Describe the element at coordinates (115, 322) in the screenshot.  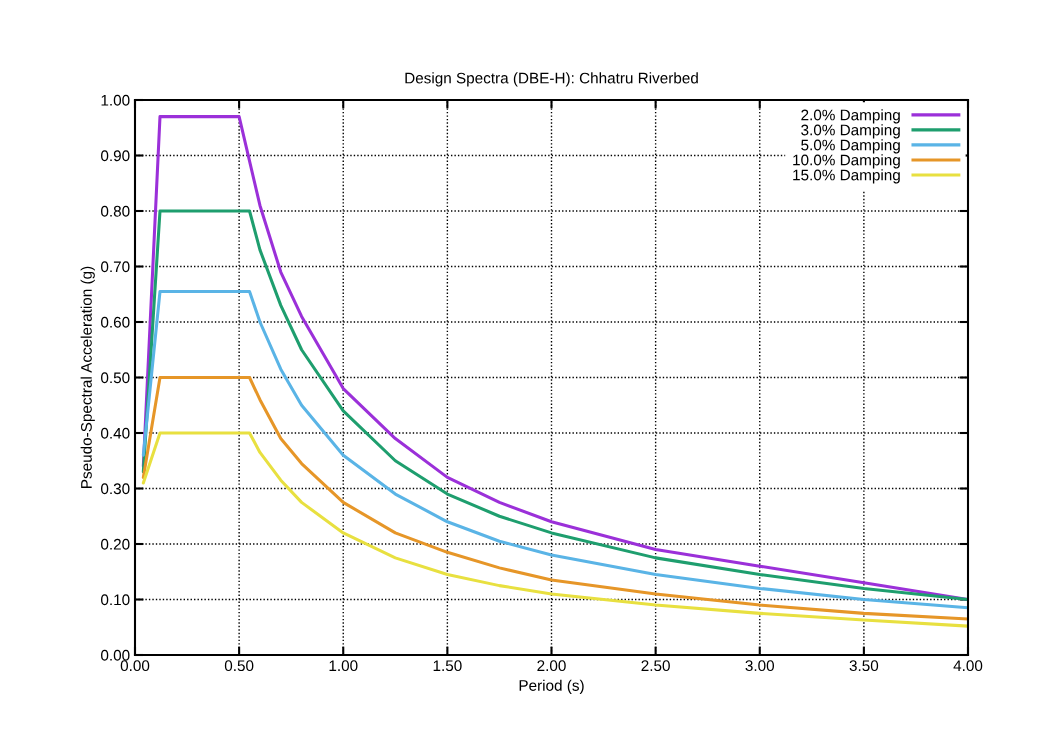
I see `y-tick-label: 0.60` at that location.